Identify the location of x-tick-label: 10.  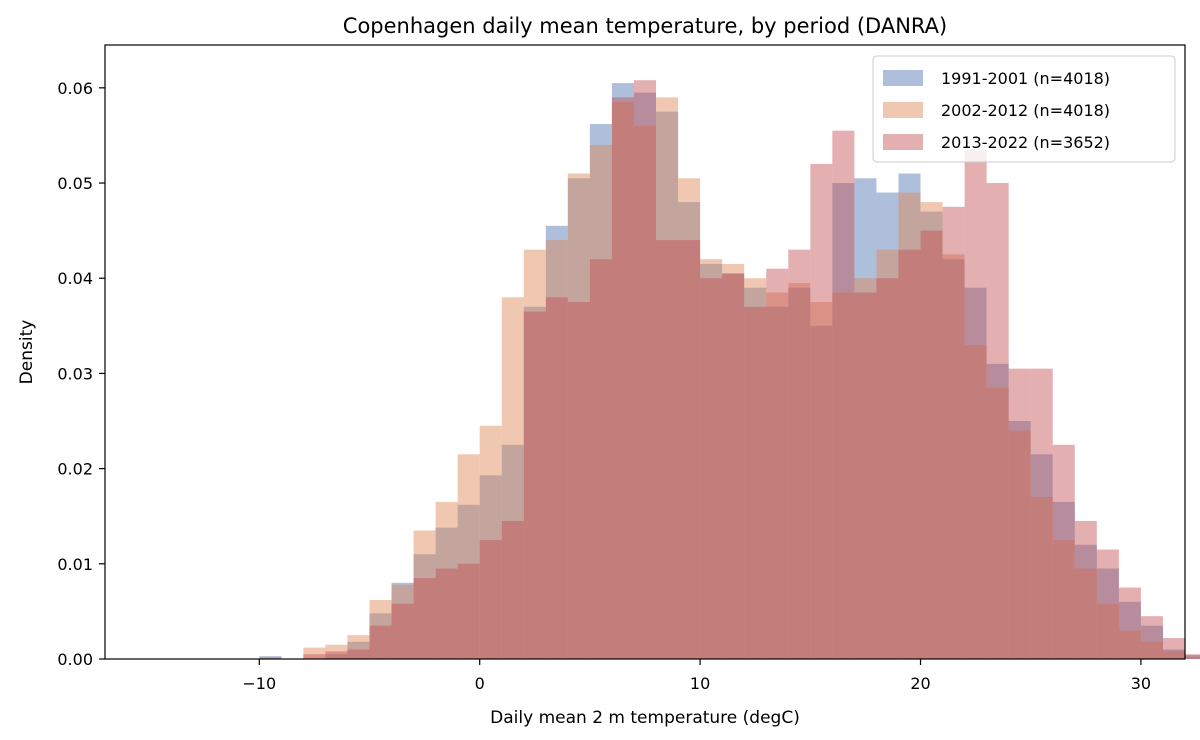
(700, 683).